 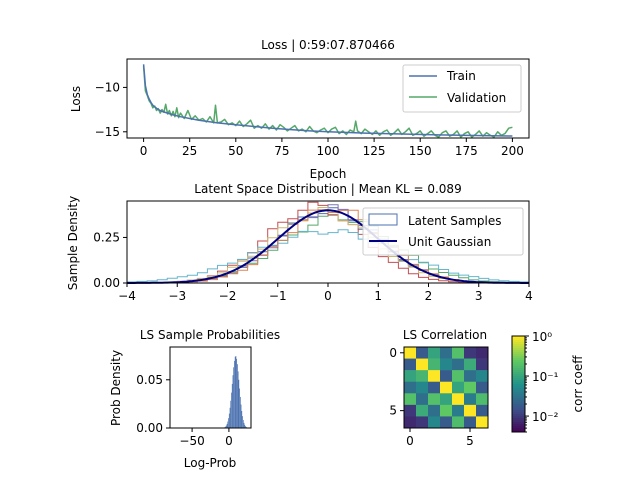 I want to click on latent-xtick-label: 0, so click(x=328, y=296).